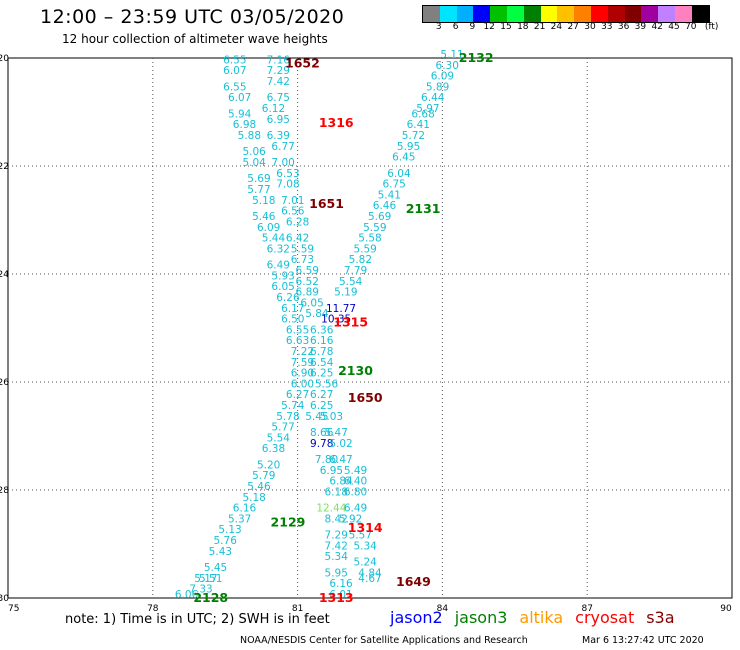 The image size is (740, 650). I want to click on track-label: 2130, so click(355, 370).